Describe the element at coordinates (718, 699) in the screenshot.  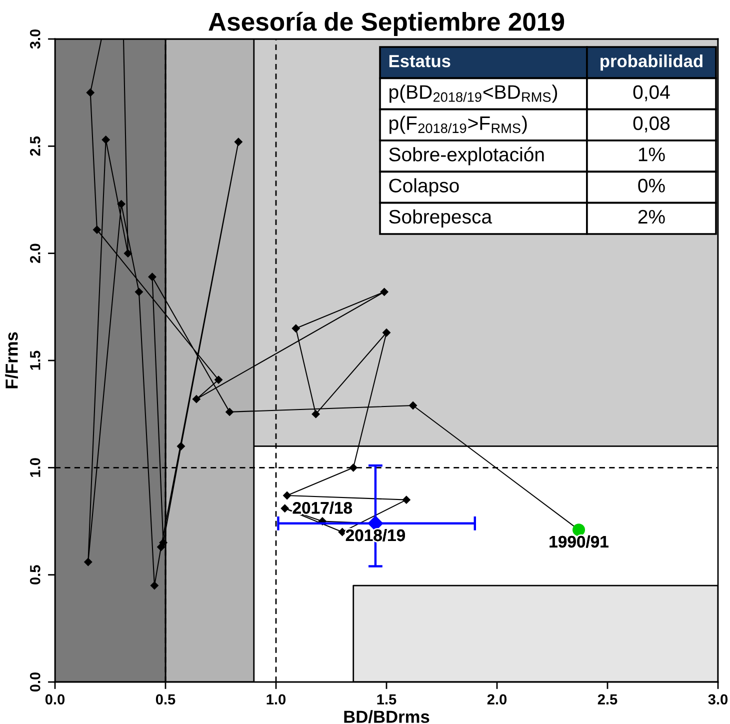
I see `x-tick-label: 3.0` at that location.